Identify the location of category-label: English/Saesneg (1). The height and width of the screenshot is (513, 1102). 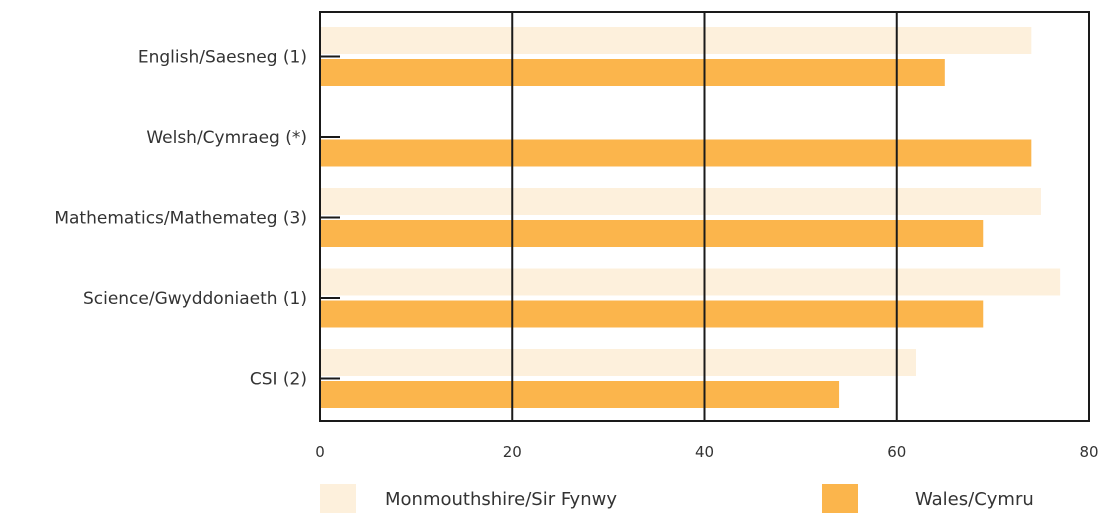
(222, 58).